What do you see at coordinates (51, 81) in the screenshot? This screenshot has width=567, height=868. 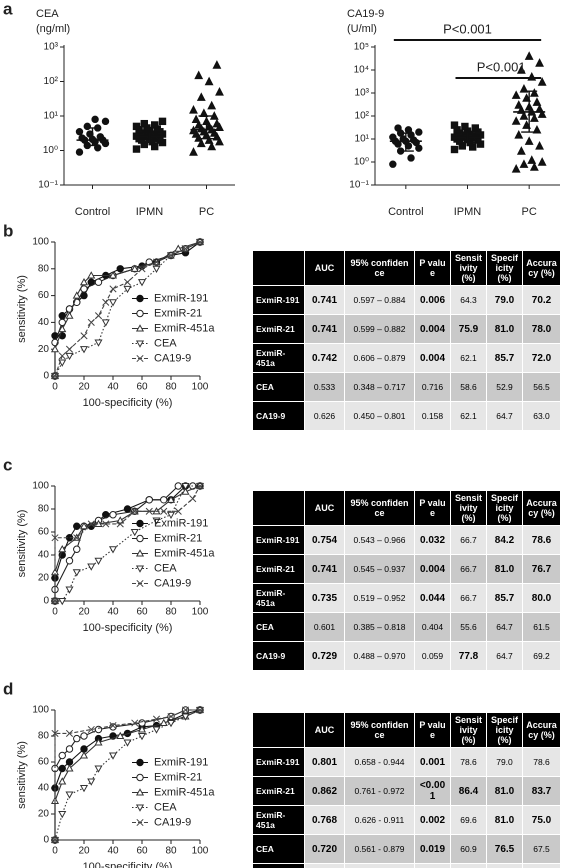 I see `y-tick-label: 10²` at bounding box center [51, 81].